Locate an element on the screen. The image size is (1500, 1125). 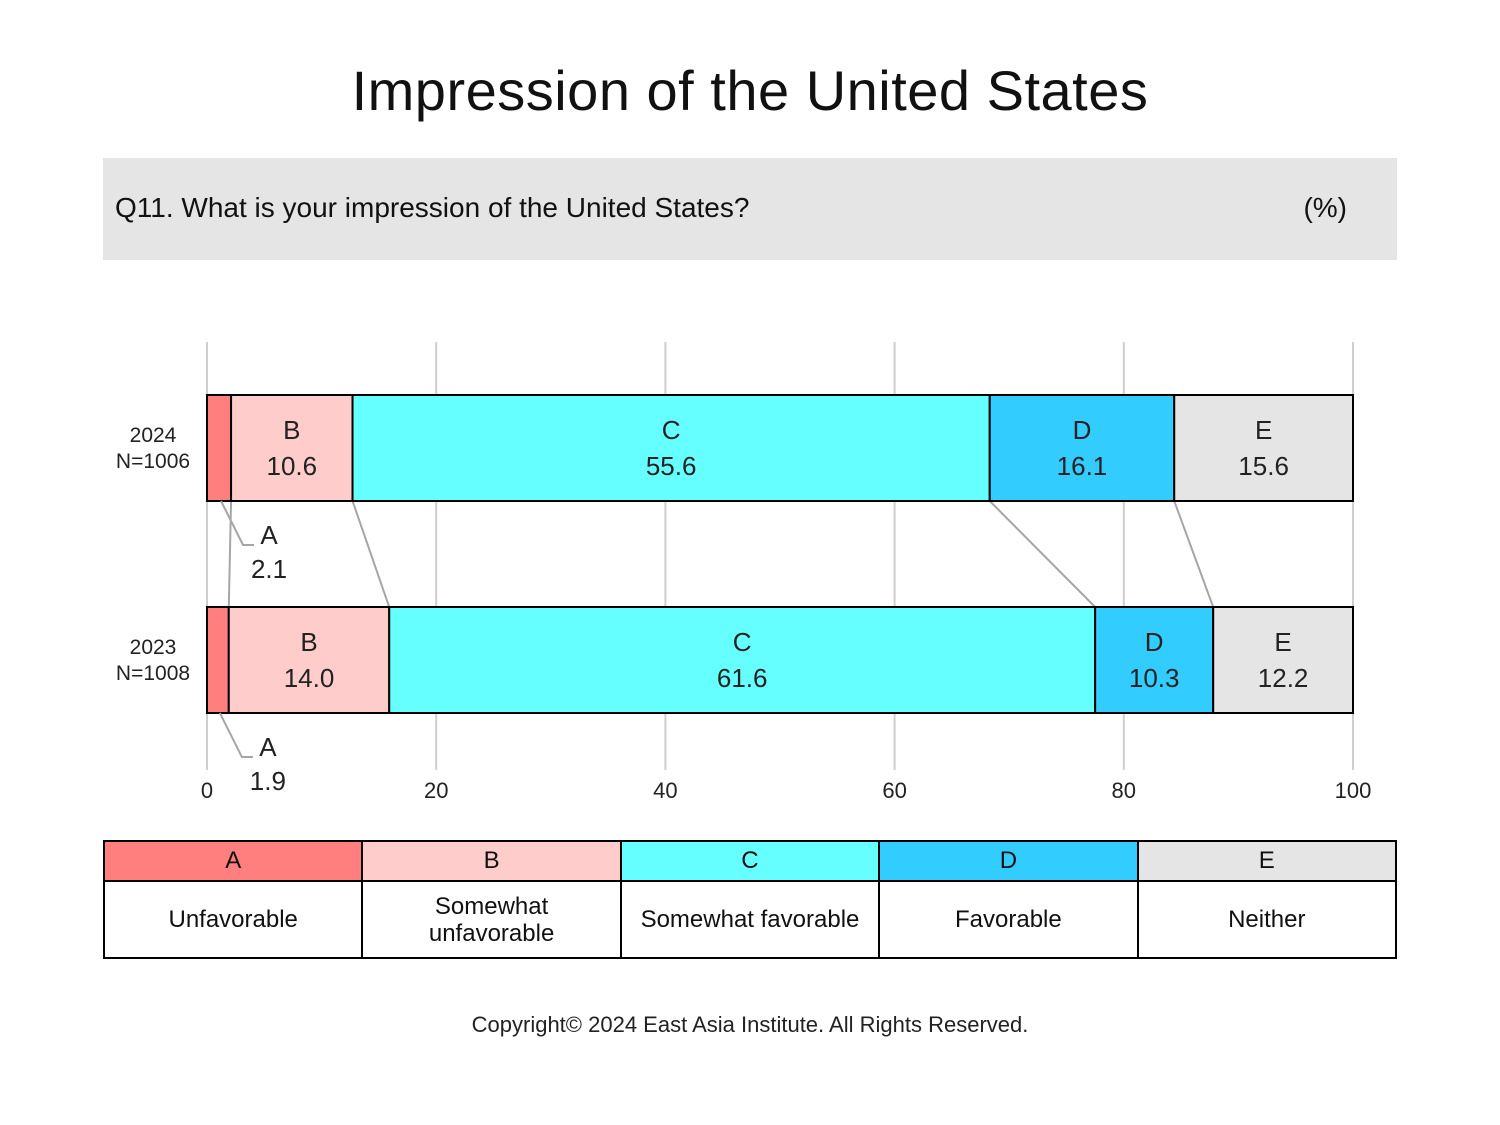
row-label-year-2024: 2024 is located at coordinates (153, 435).